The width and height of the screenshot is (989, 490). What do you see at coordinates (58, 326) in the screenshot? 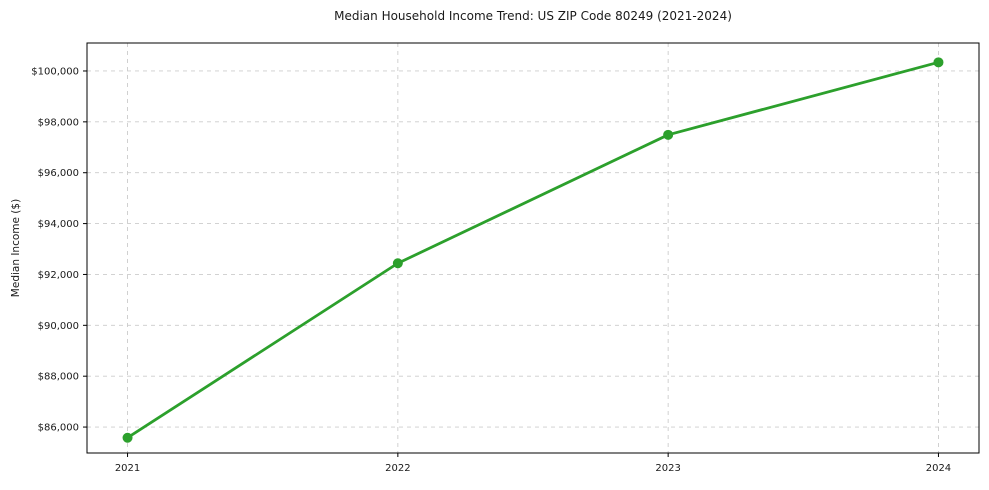
I see `y-tick-label: $90,000` at bounding box center [58, 326].